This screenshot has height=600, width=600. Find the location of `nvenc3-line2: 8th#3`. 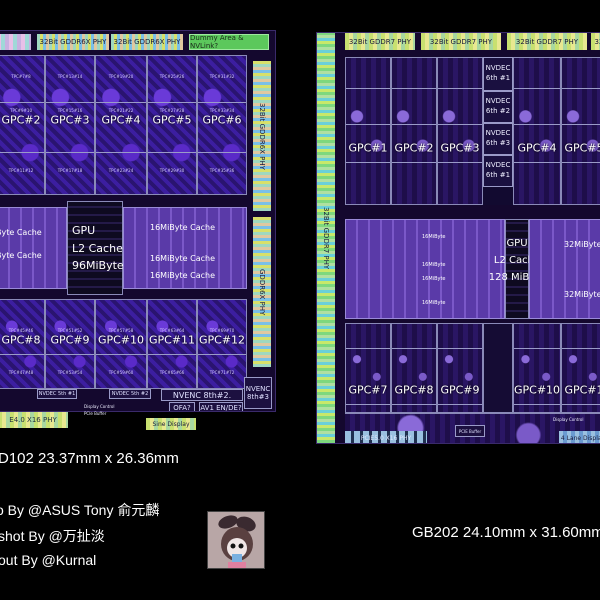

nvenc3-line2: 8th#3 is located at coordinates (258, 397).